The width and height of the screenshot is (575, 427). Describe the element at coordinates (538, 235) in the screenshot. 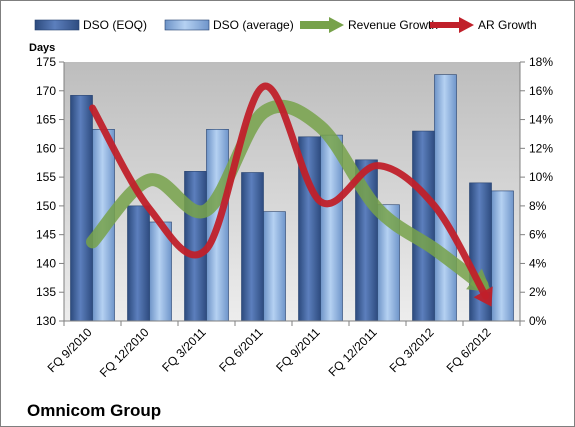

I see `right-tick-label-3: 6%` at that location.